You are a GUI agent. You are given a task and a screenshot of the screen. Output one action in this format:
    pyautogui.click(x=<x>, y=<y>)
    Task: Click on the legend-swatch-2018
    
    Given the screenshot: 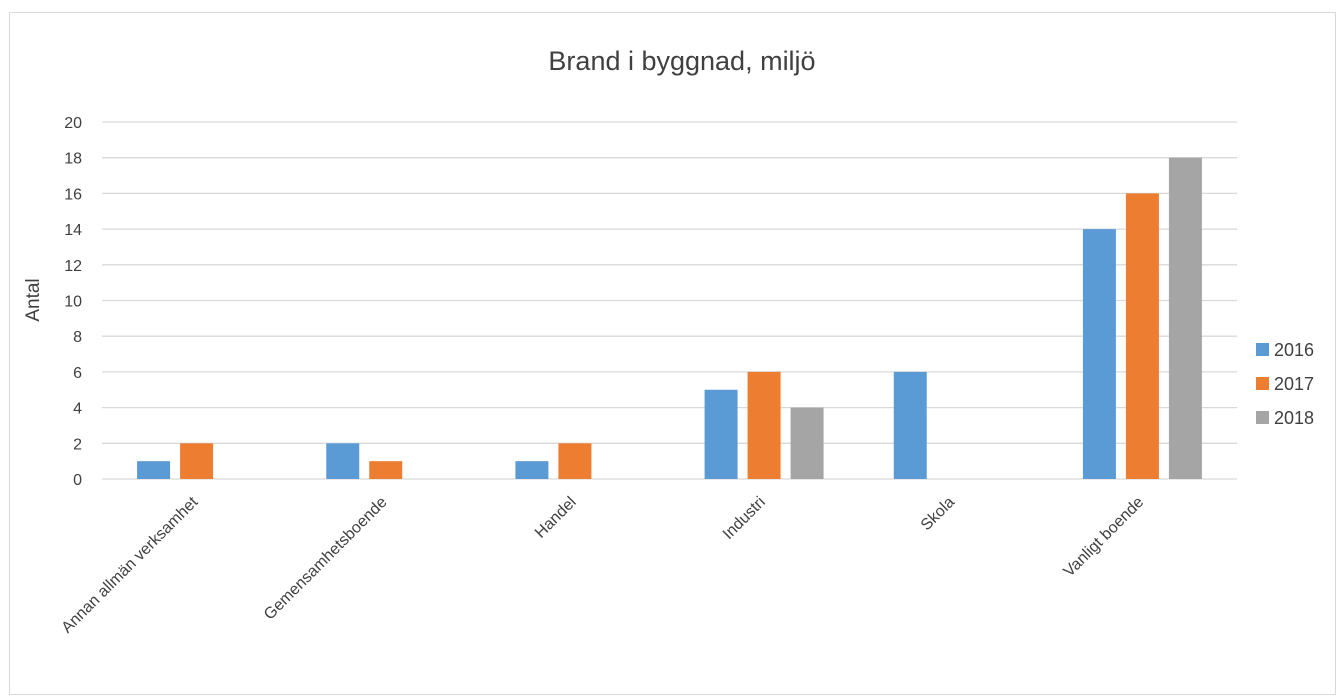 What is the action you would take?
    pyautogui.click(x=1262, y=417)
    